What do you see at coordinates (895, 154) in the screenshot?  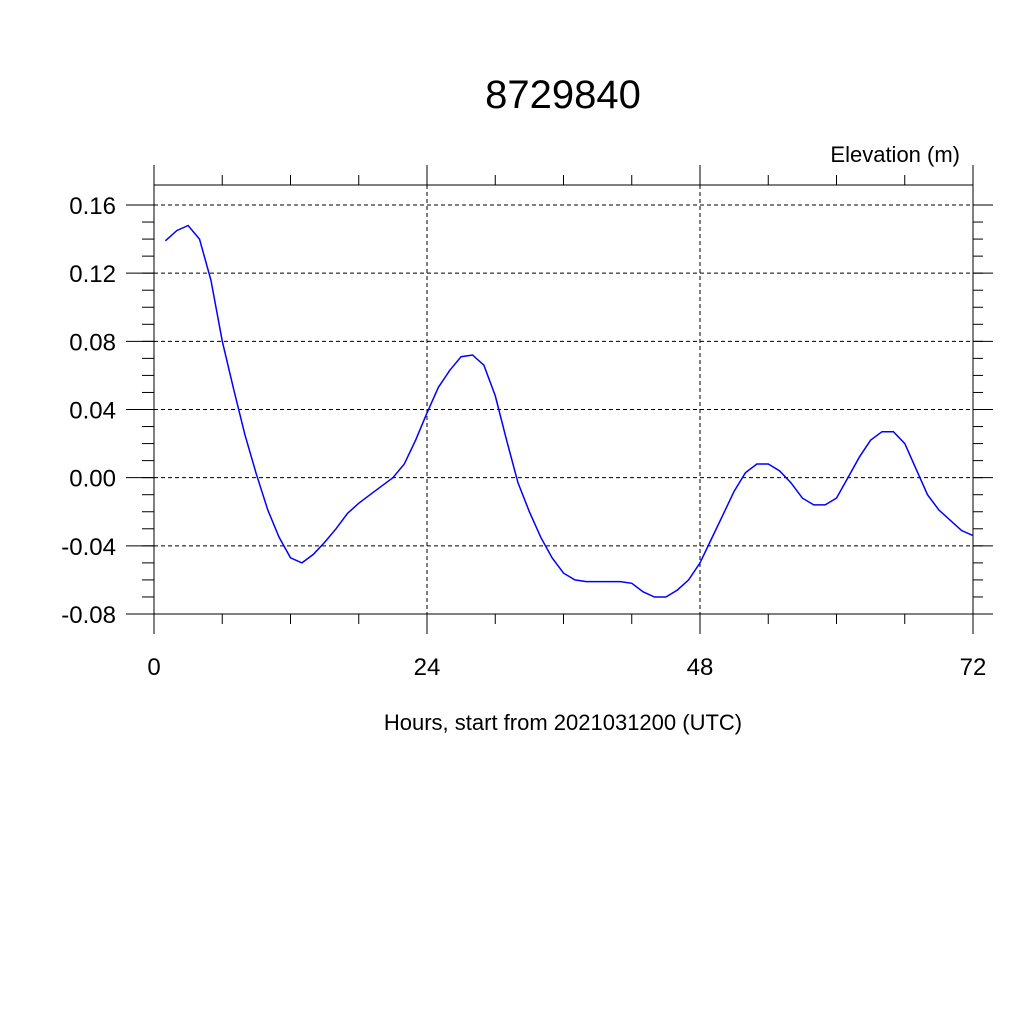 I see `y-axis-label: Elevation (m)` at bounding box center [895, 154].